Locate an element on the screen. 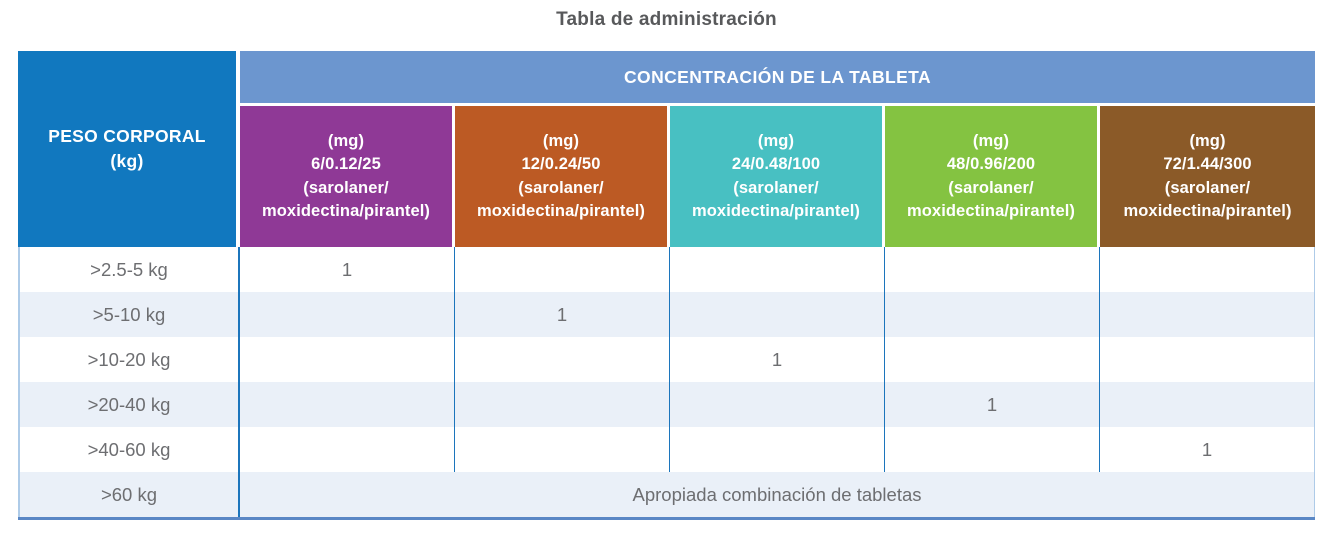  weight-range-cell: >2.5-5 kg is located at coordinates (129, 269).